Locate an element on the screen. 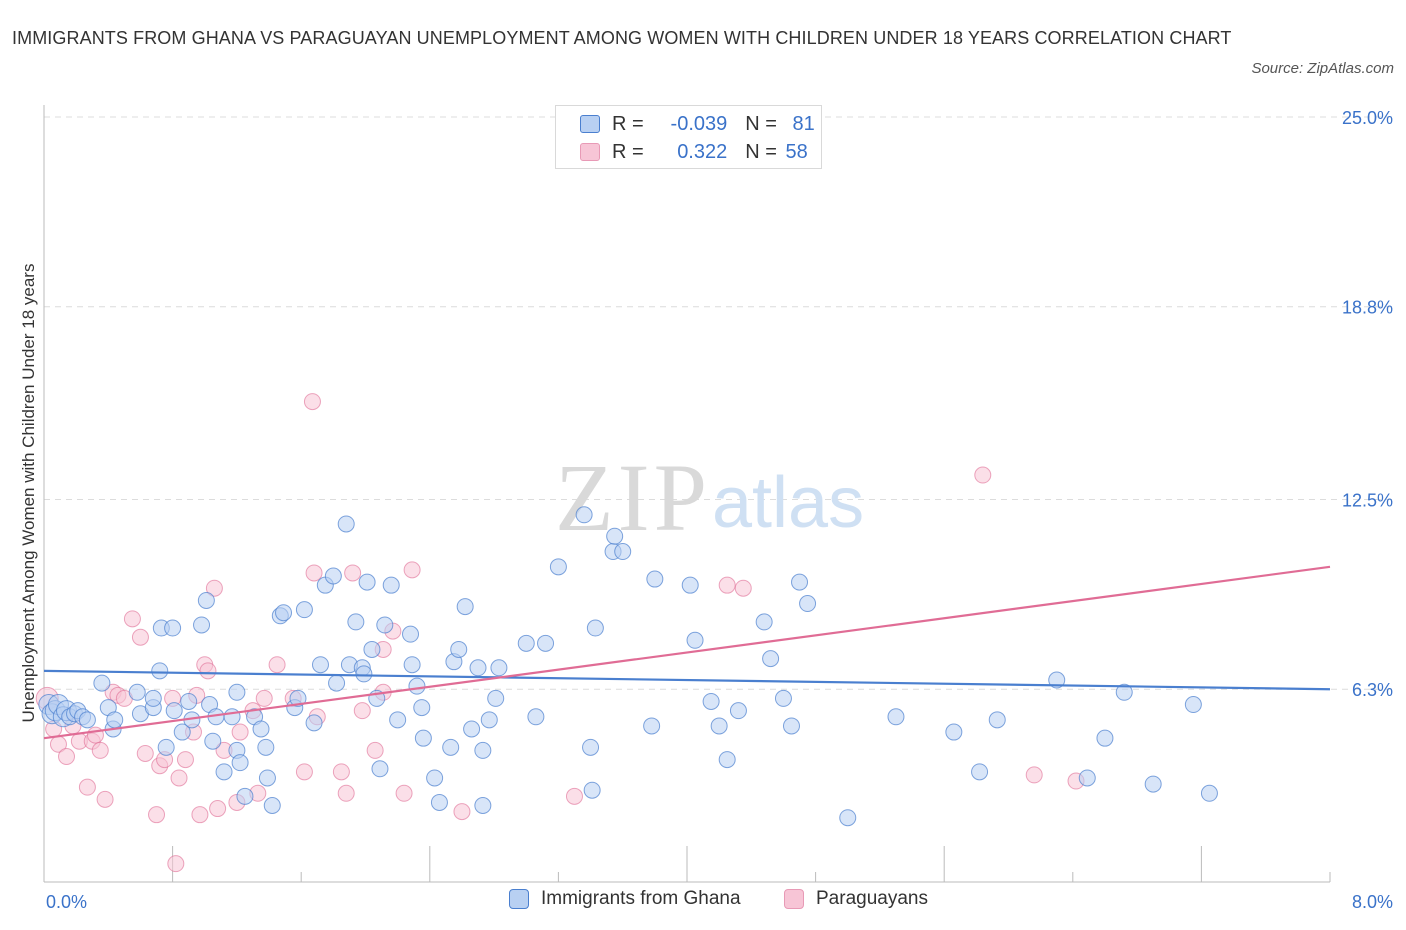 The height and width of the screenshot is (930, 1406). y-tick-label: 12.5% is located at coordinates (1367, 501).